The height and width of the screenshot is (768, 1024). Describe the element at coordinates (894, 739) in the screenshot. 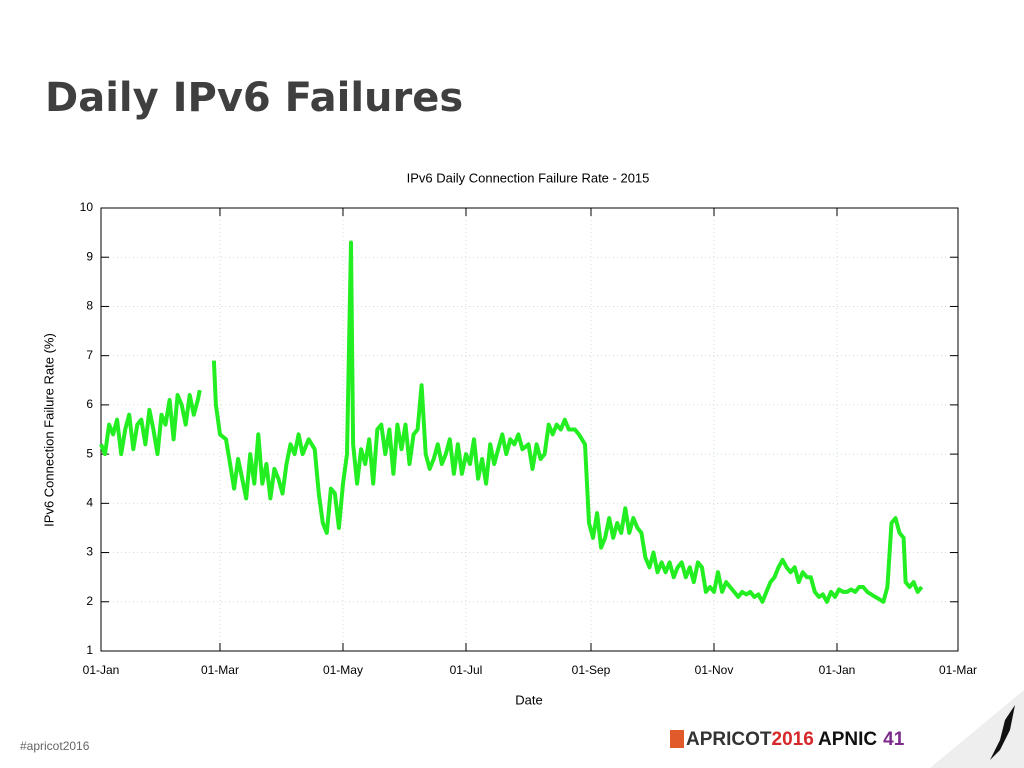

I see `logo-number: 41` at that location.